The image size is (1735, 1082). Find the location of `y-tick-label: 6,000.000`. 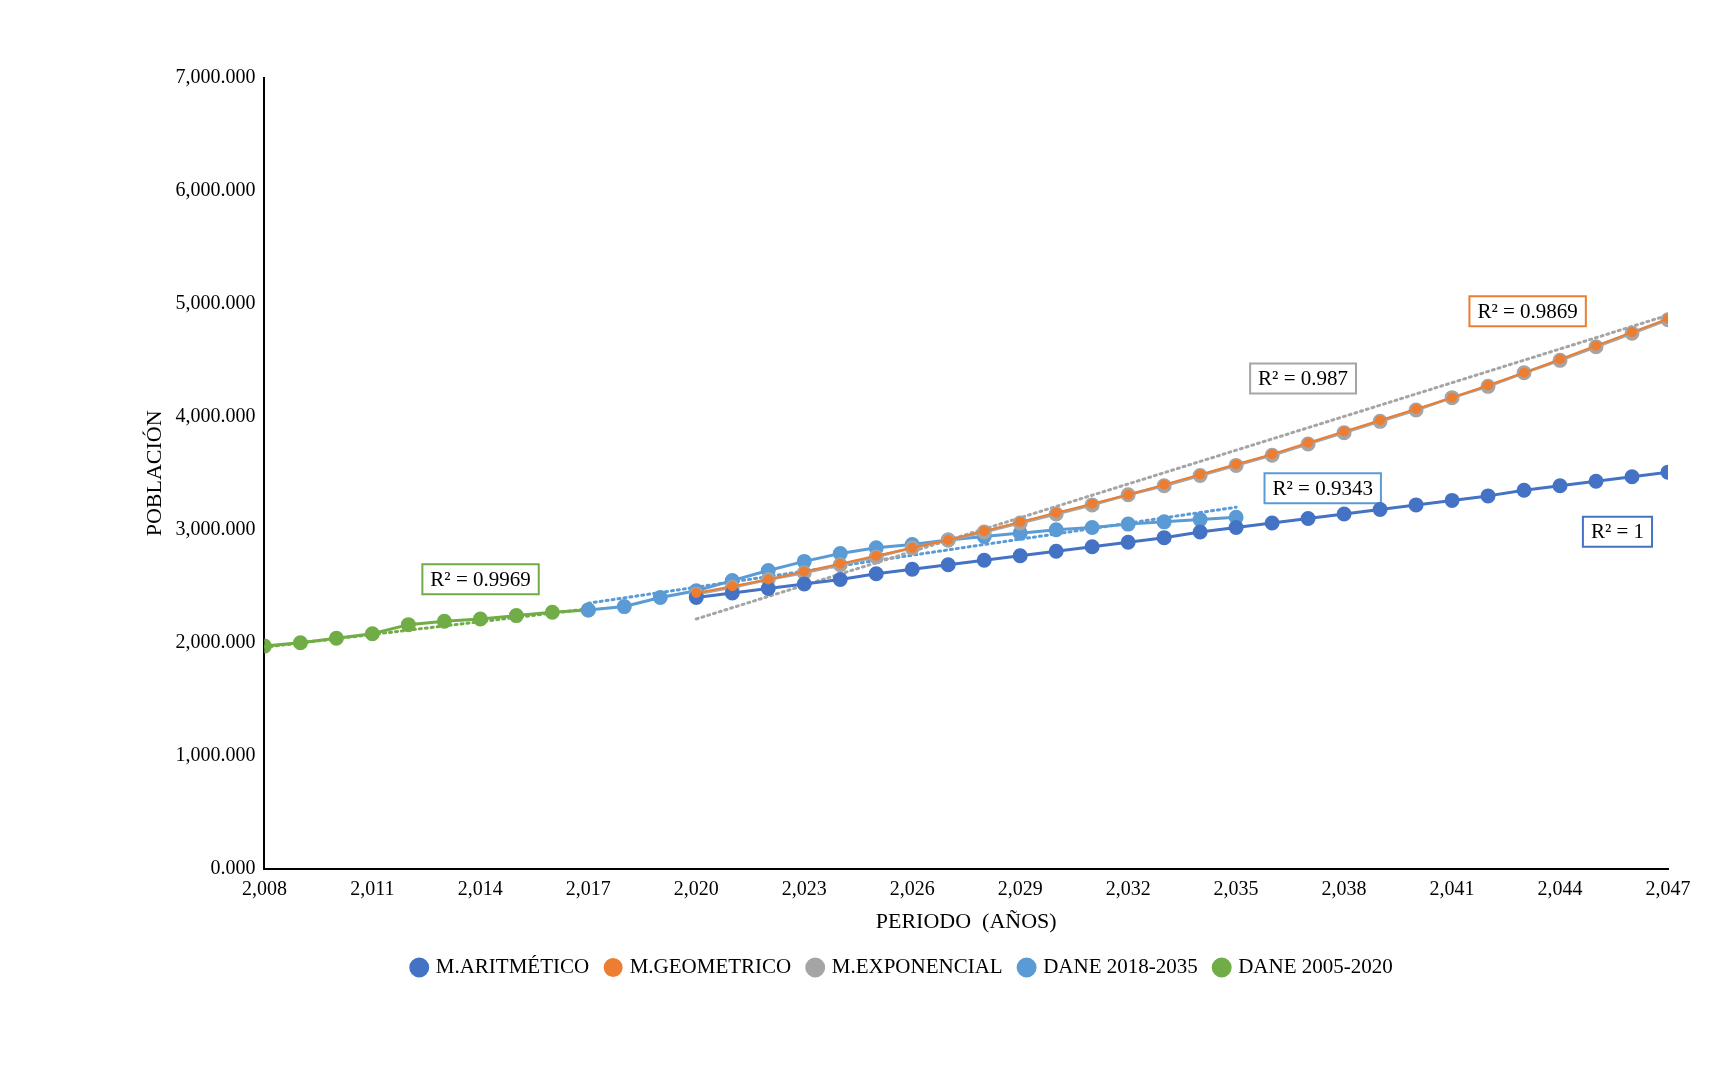

y-tick-label: 6,000.000 is located at coordinates (215, 189).